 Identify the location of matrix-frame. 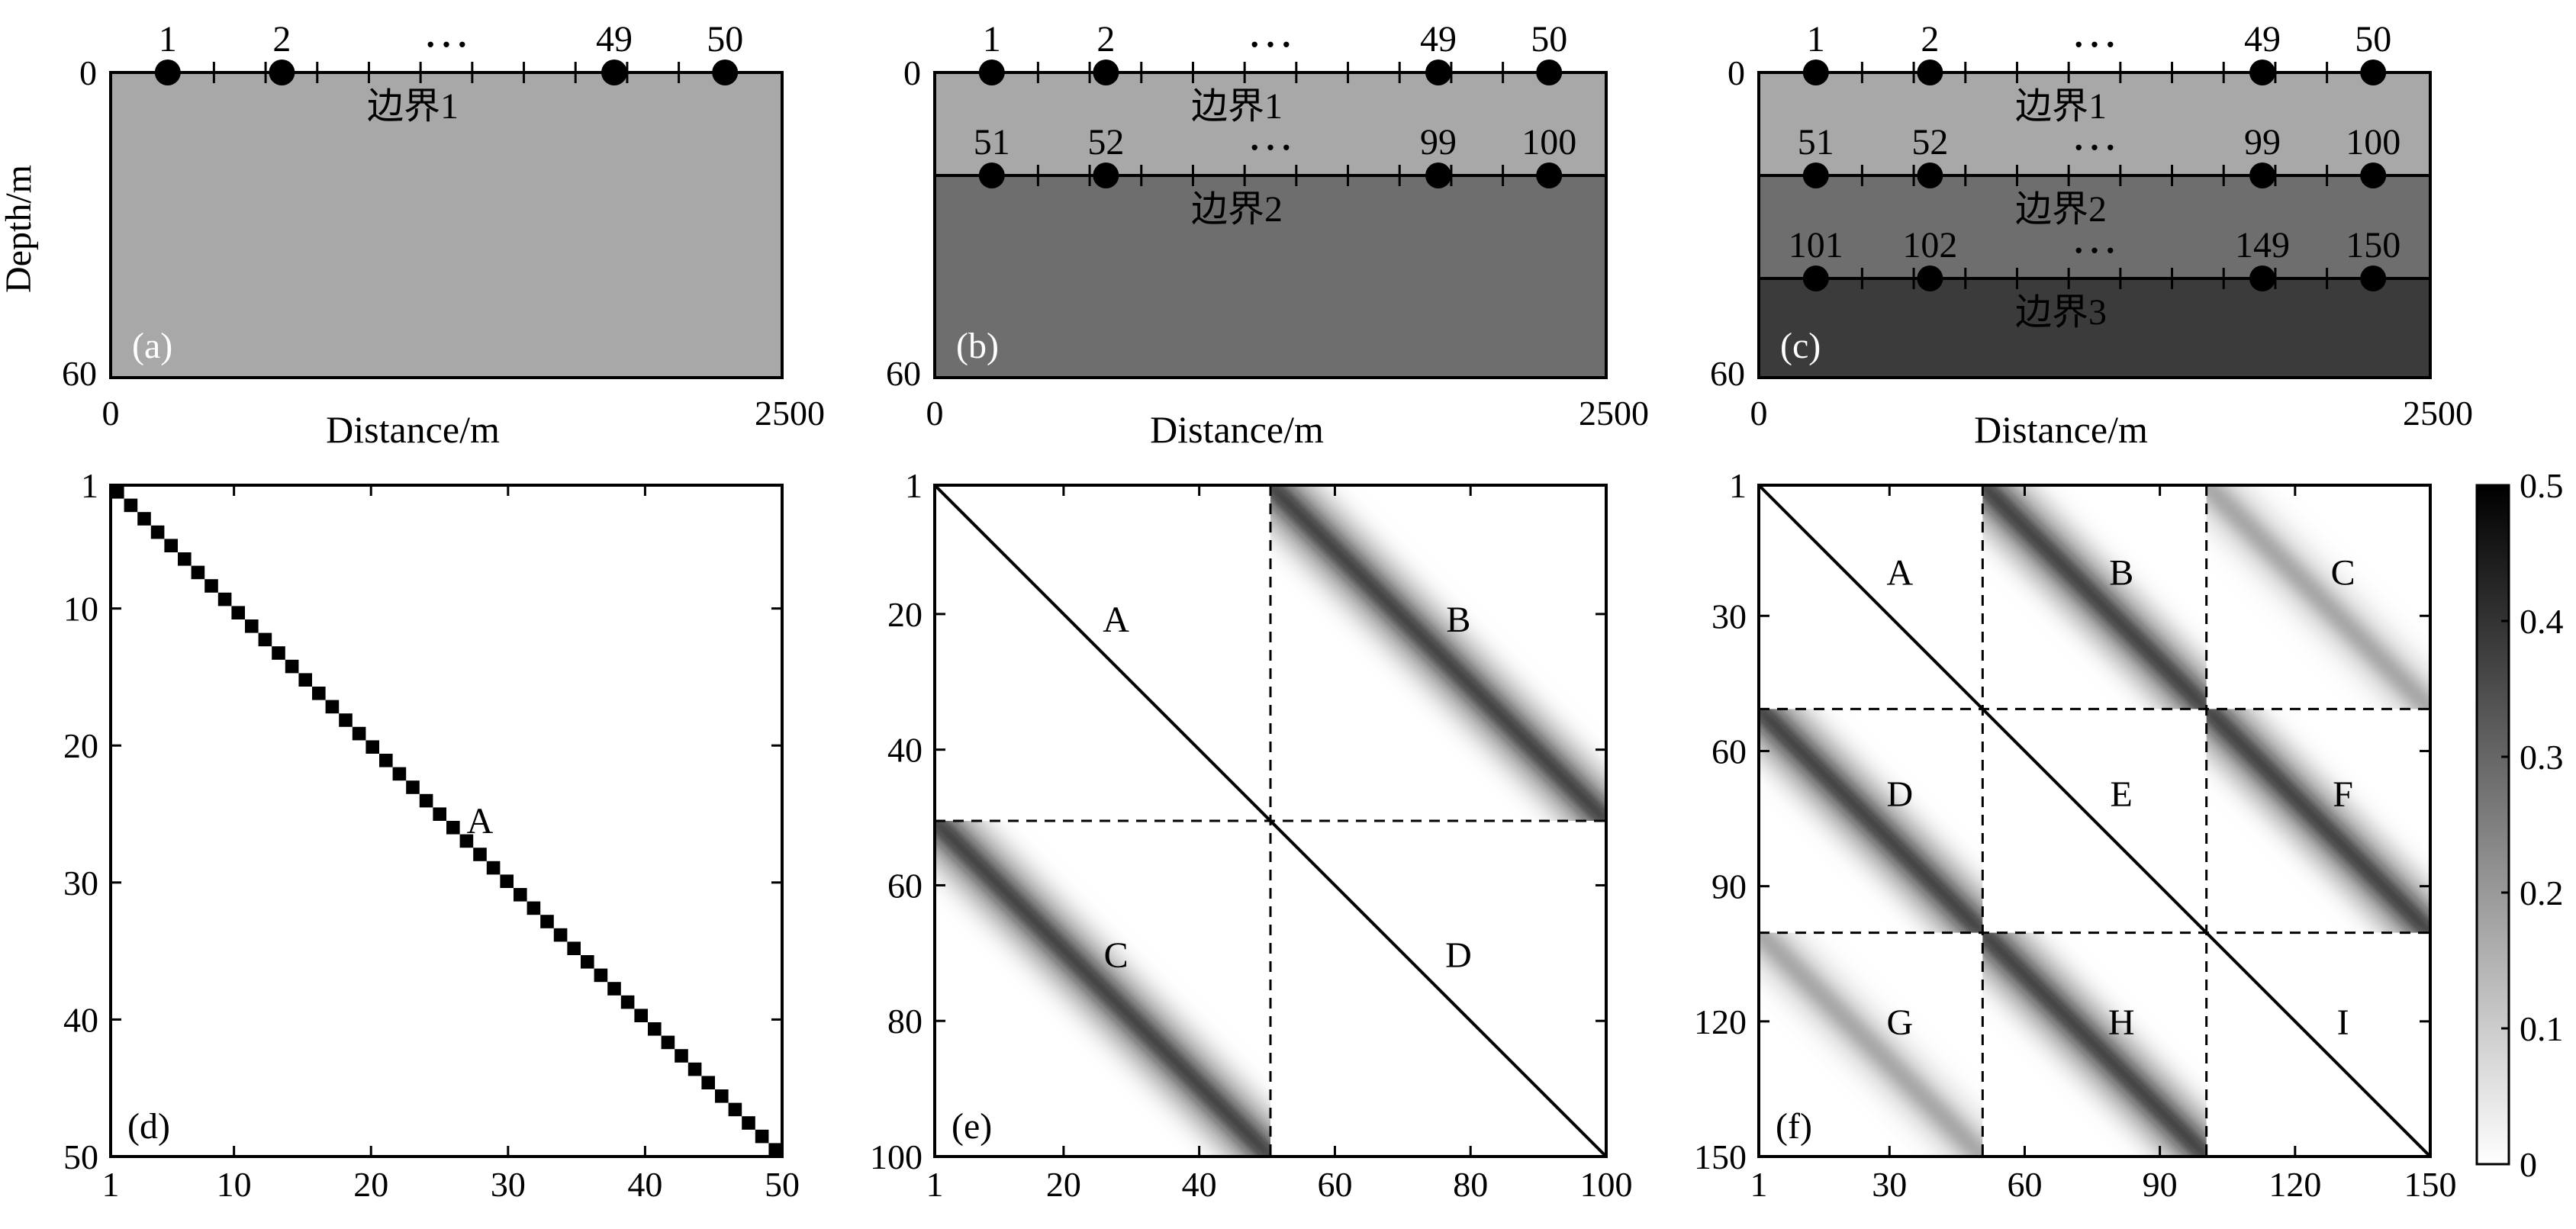
(1270, 821).